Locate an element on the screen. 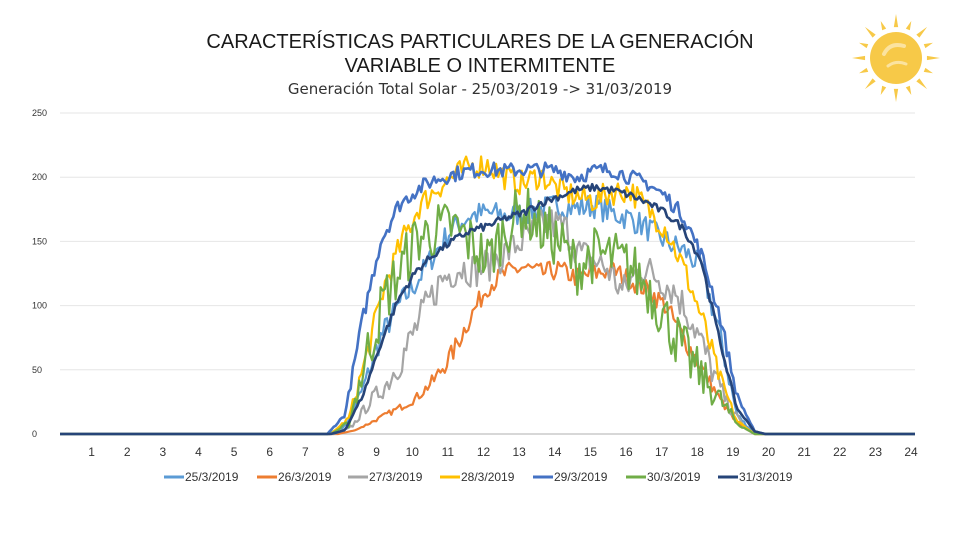 This screenshot has height=540, width=960. legend-label: 30/3/2019 is located at coordinates (674, 477).